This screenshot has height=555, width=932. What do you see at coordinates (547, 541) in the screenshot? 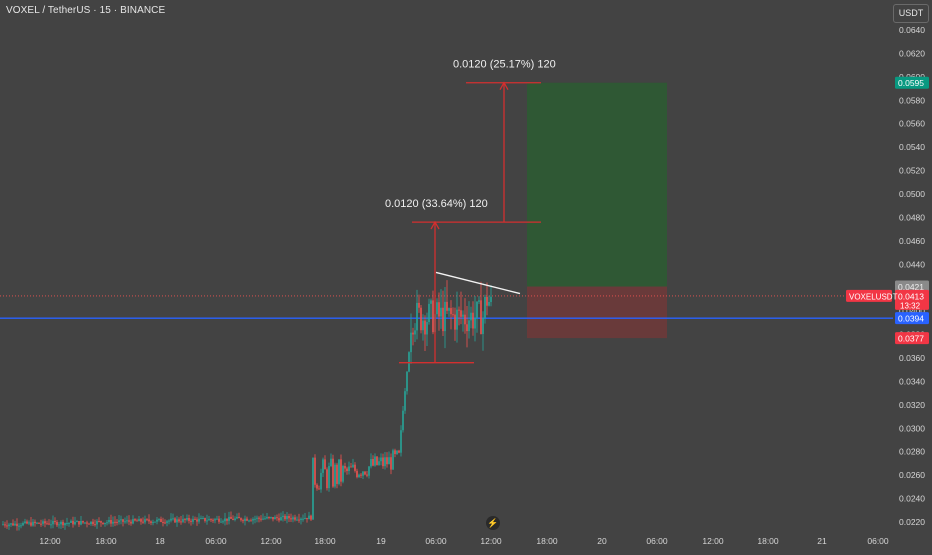
I see `x-tick-label: 18:00` at bounding box center [547, 541].